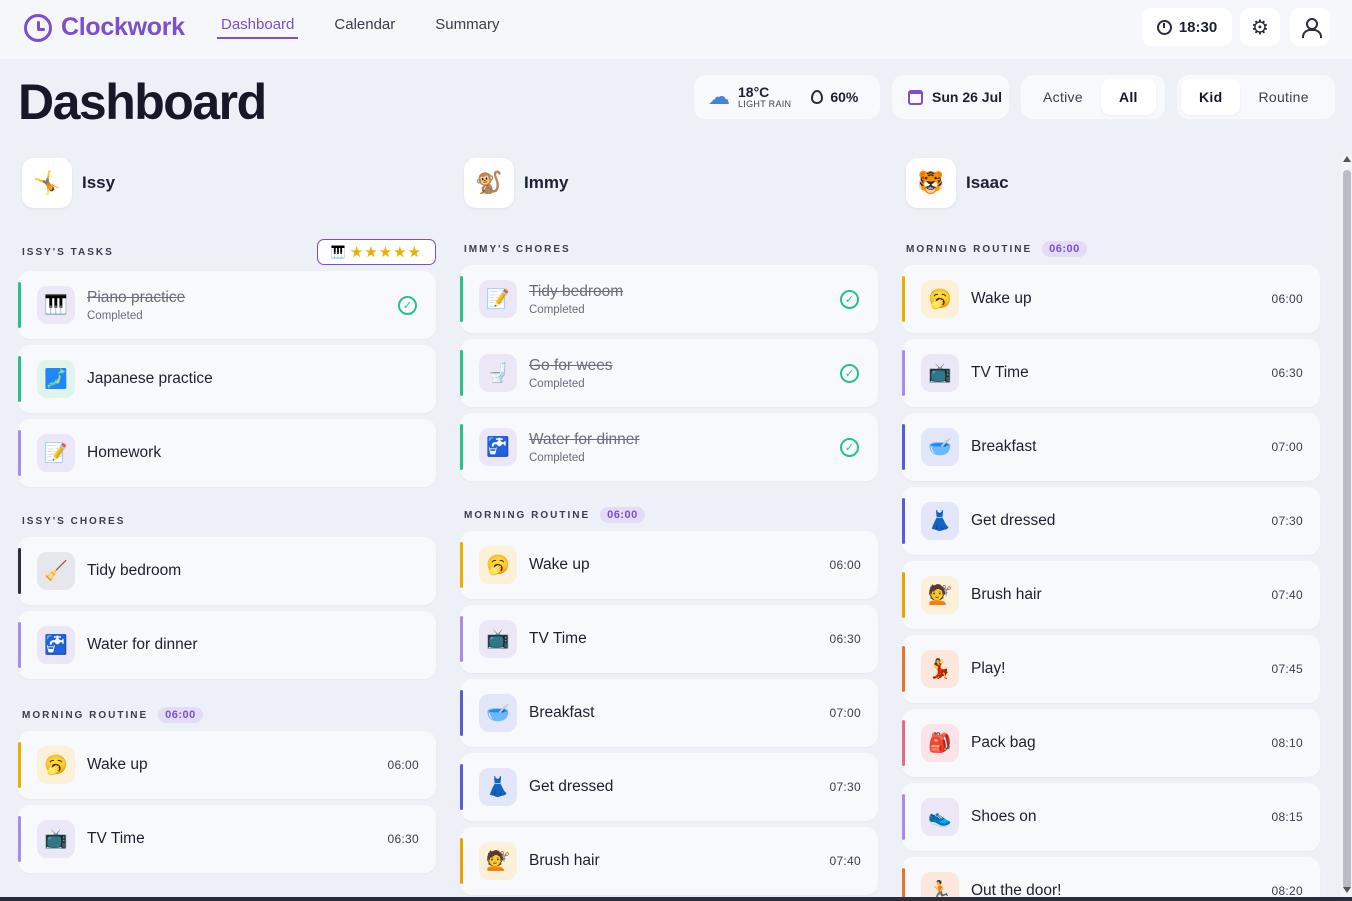 The width and height of the screenshot is (1352, 901). What do you see at coordinates (47, 183) in the screenshot?
I see `kid-avatar: 🤸` at bounding box center [47, 183].